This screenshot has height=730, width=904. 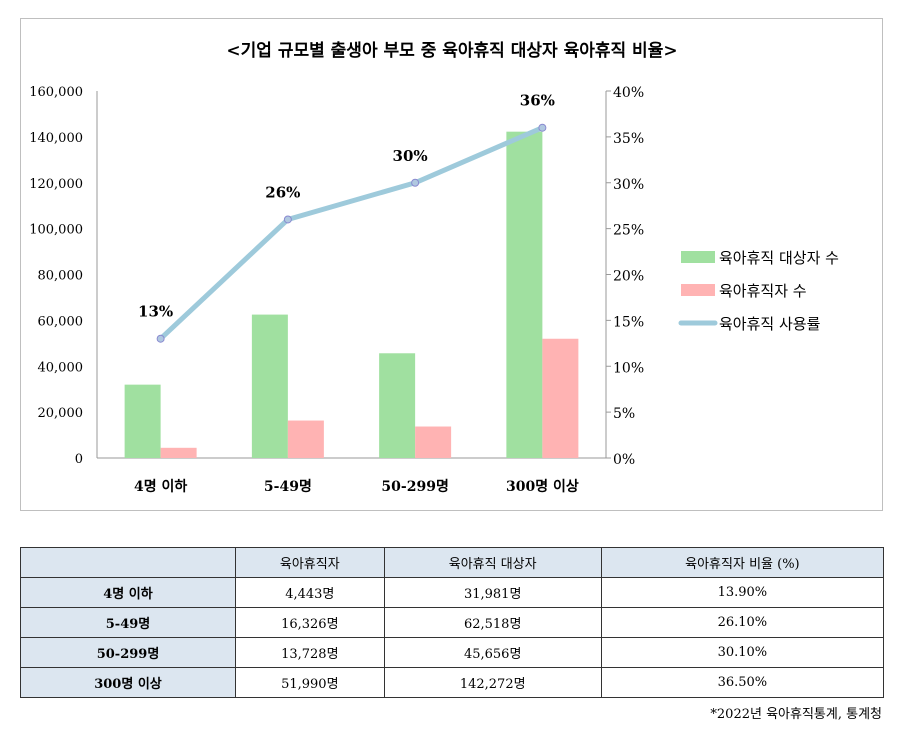 What do you see at coordinates (61, 413) in the screenshot?
I see `left-tick-label: 20,000` at bounding box center [61, 413].